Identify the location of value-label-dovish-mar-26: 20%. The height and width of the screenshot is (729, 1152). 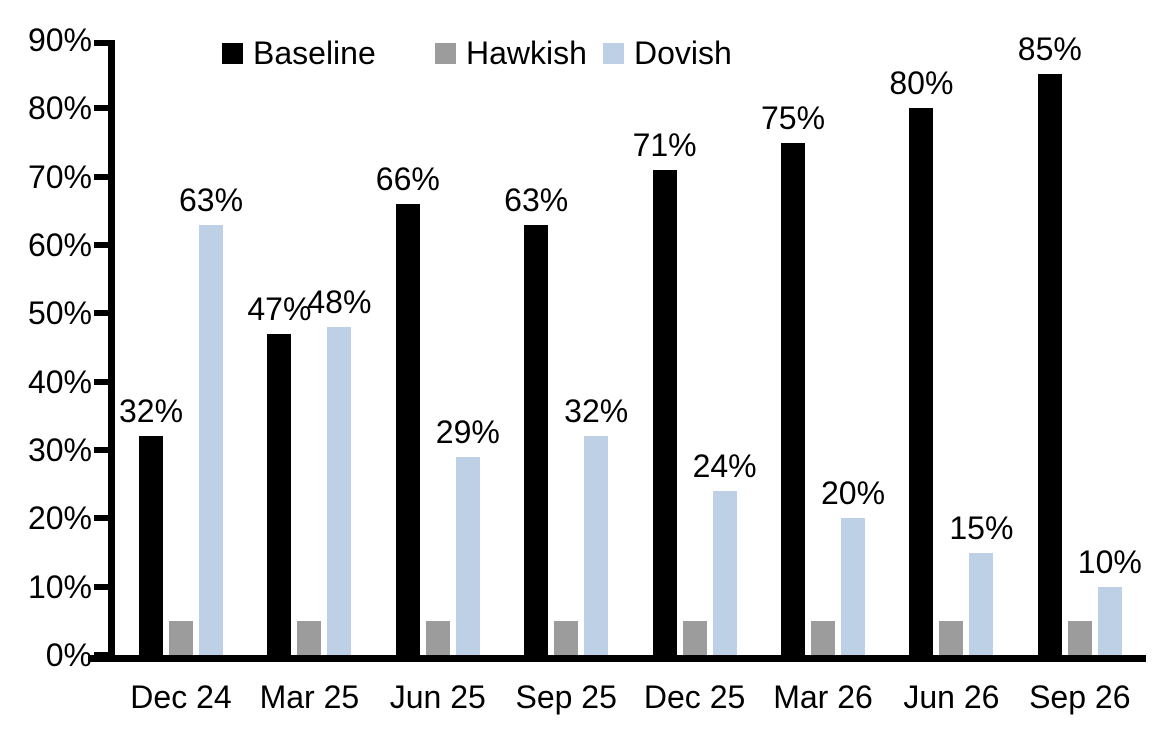
(853, 493).